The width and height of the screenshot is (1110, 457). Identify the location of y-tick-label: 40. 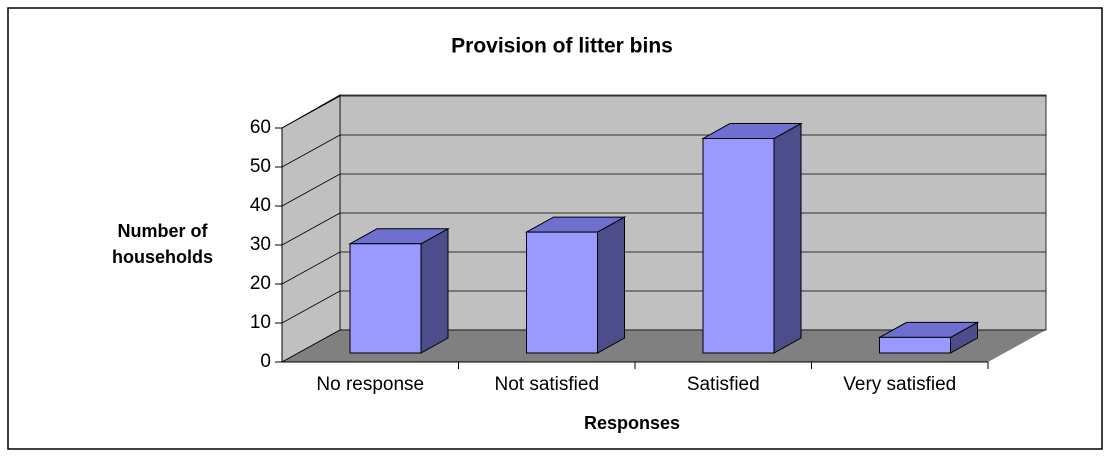
(260, 205).